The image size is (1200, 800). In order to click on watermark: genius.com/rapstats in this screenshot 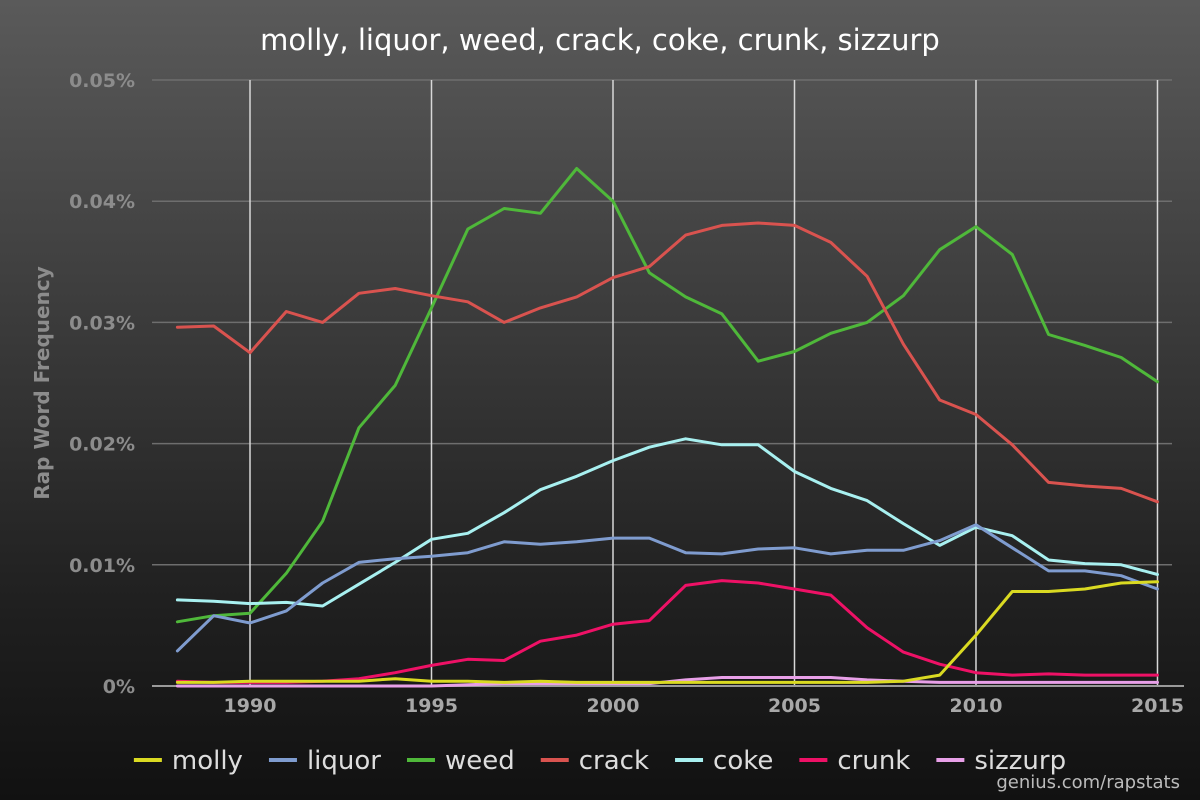, I will do `click(1088, 782)`.